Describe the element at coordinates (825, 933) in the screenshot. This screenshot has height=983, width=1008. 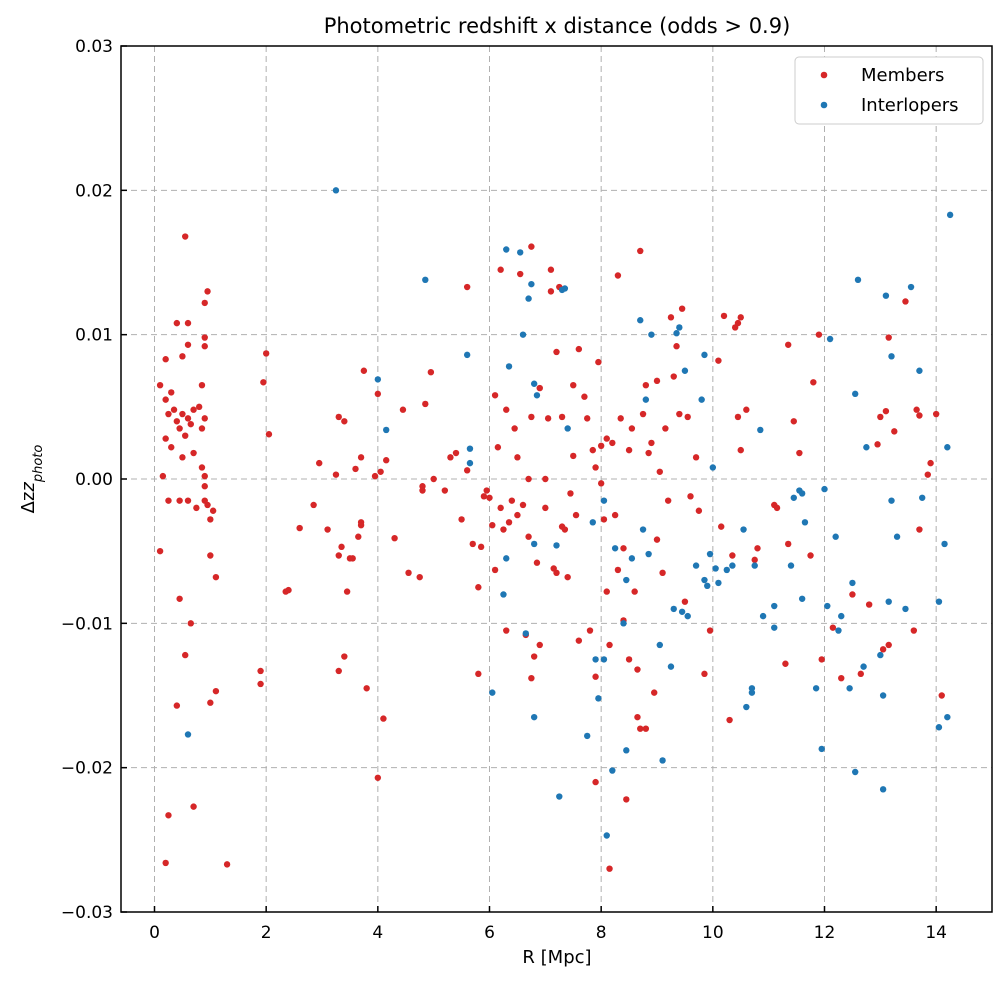
I see `x-tick-label: 12` at that location.